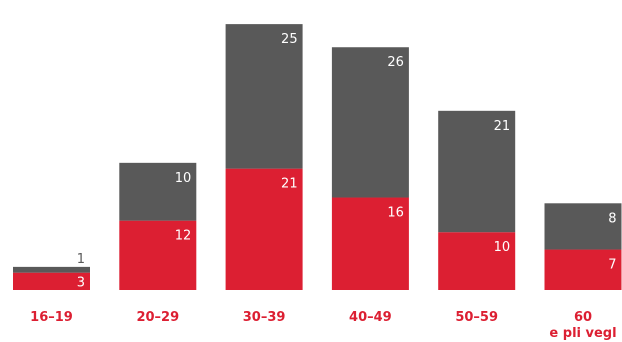  What do you see at coordinates (502, 126) in the screenshot?
I see `top-value-label-4: 21` at bounding box center [502, 126].